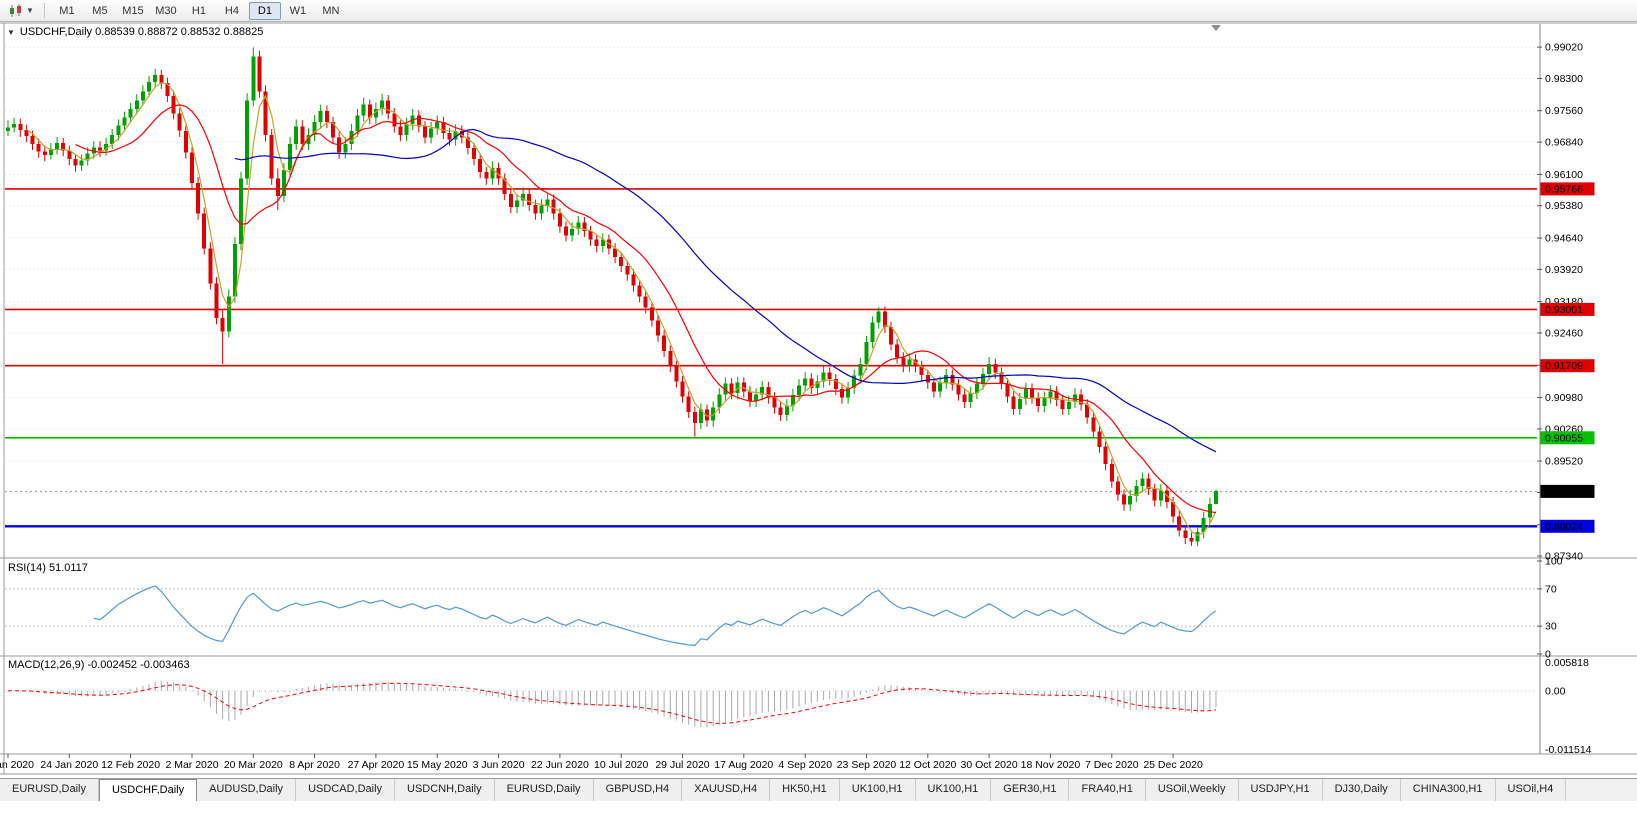 The image size is (1637, 837). What do you see at coordinates (818, 11) in the screenshot?
I see `toolbar: ▼ M1 M5 M15 M30 H1 H4 D1 W1 MN` at bounding box center [818, 11].